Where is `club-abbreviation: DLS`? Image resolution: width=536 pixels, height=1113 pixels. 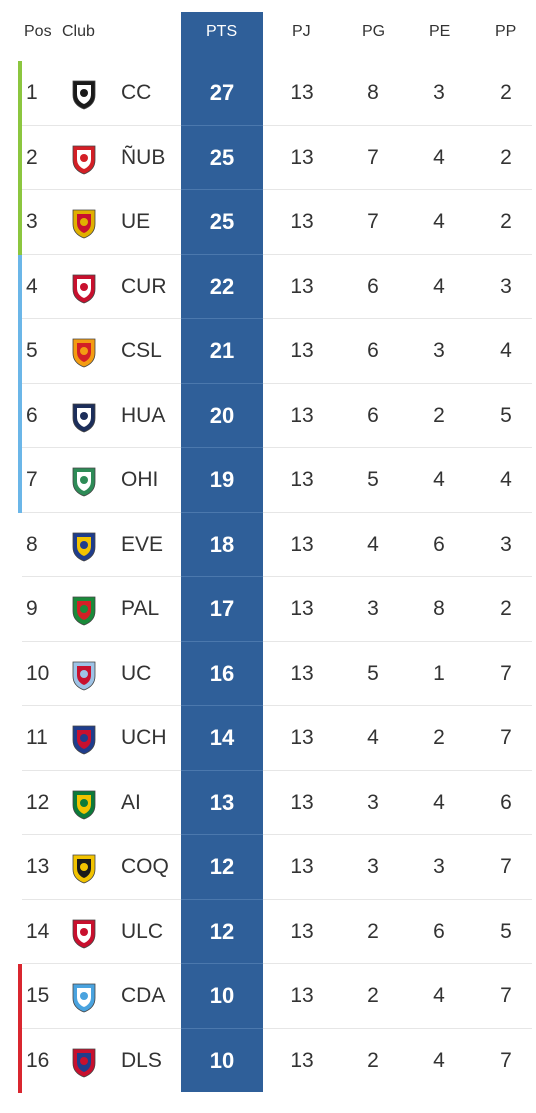
club-abbreviation: DLS is located at coordinates (141, 1060).